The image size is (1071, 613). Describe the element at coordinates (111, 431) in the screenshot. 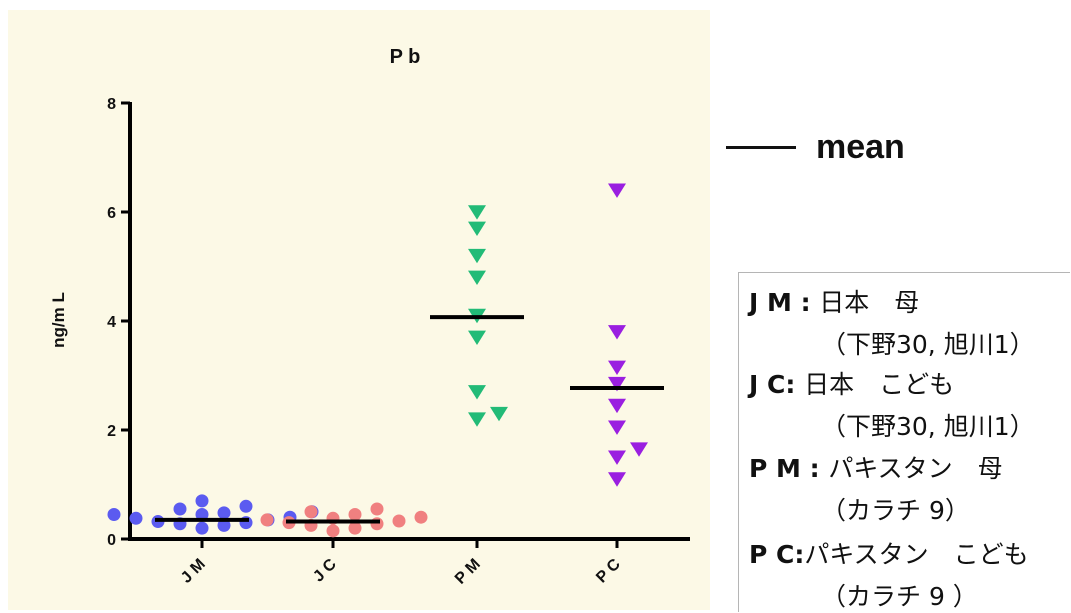

I see `y-tick-label: 2` at that location.